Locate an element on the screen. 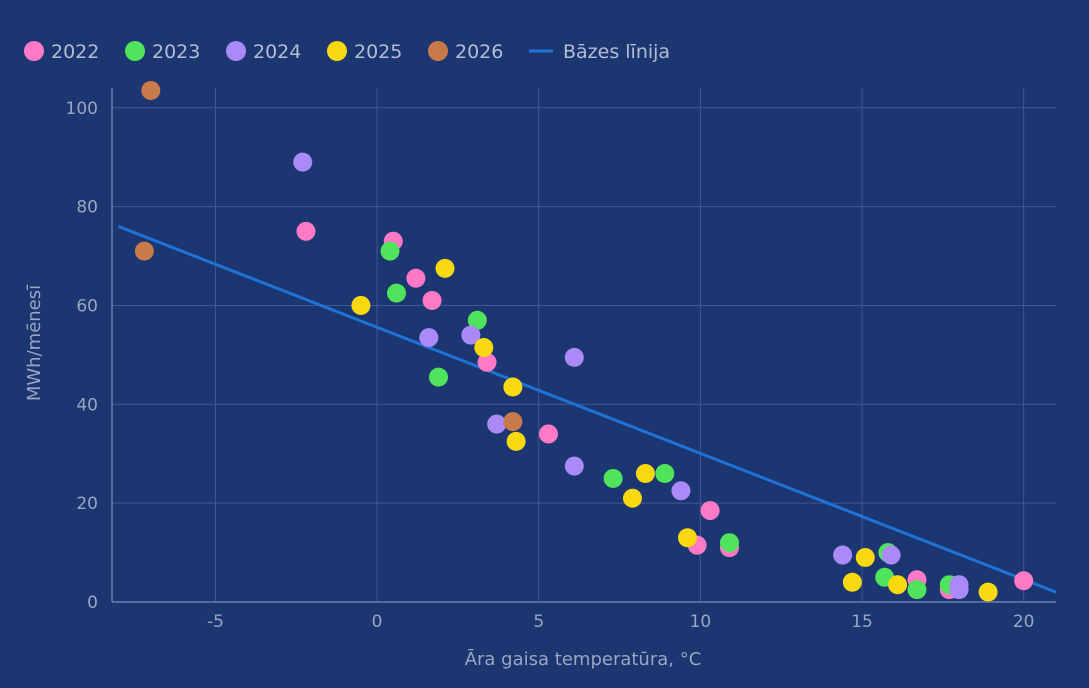 The image size is (1089, 688). legend-label-2023: 2023 is located at coordinates (176, 52).